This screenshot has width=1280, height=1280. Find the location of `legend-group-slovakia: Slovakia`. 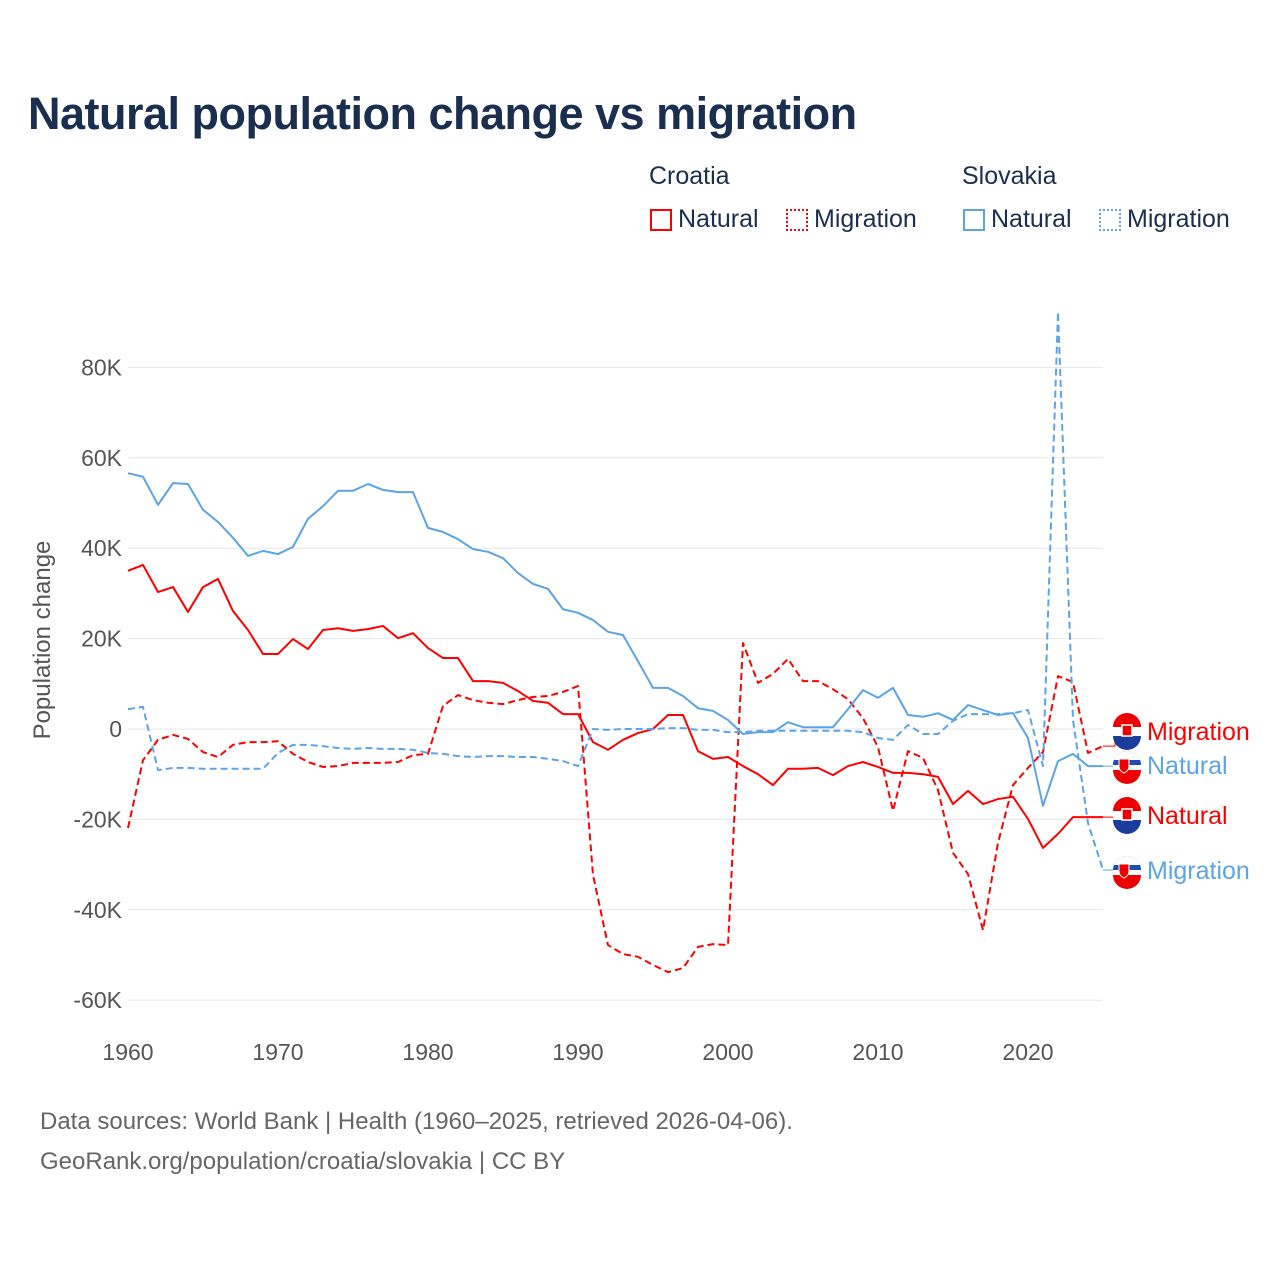

legend-group-slovakia: Slovakia is located at coordinates (1009, 176).